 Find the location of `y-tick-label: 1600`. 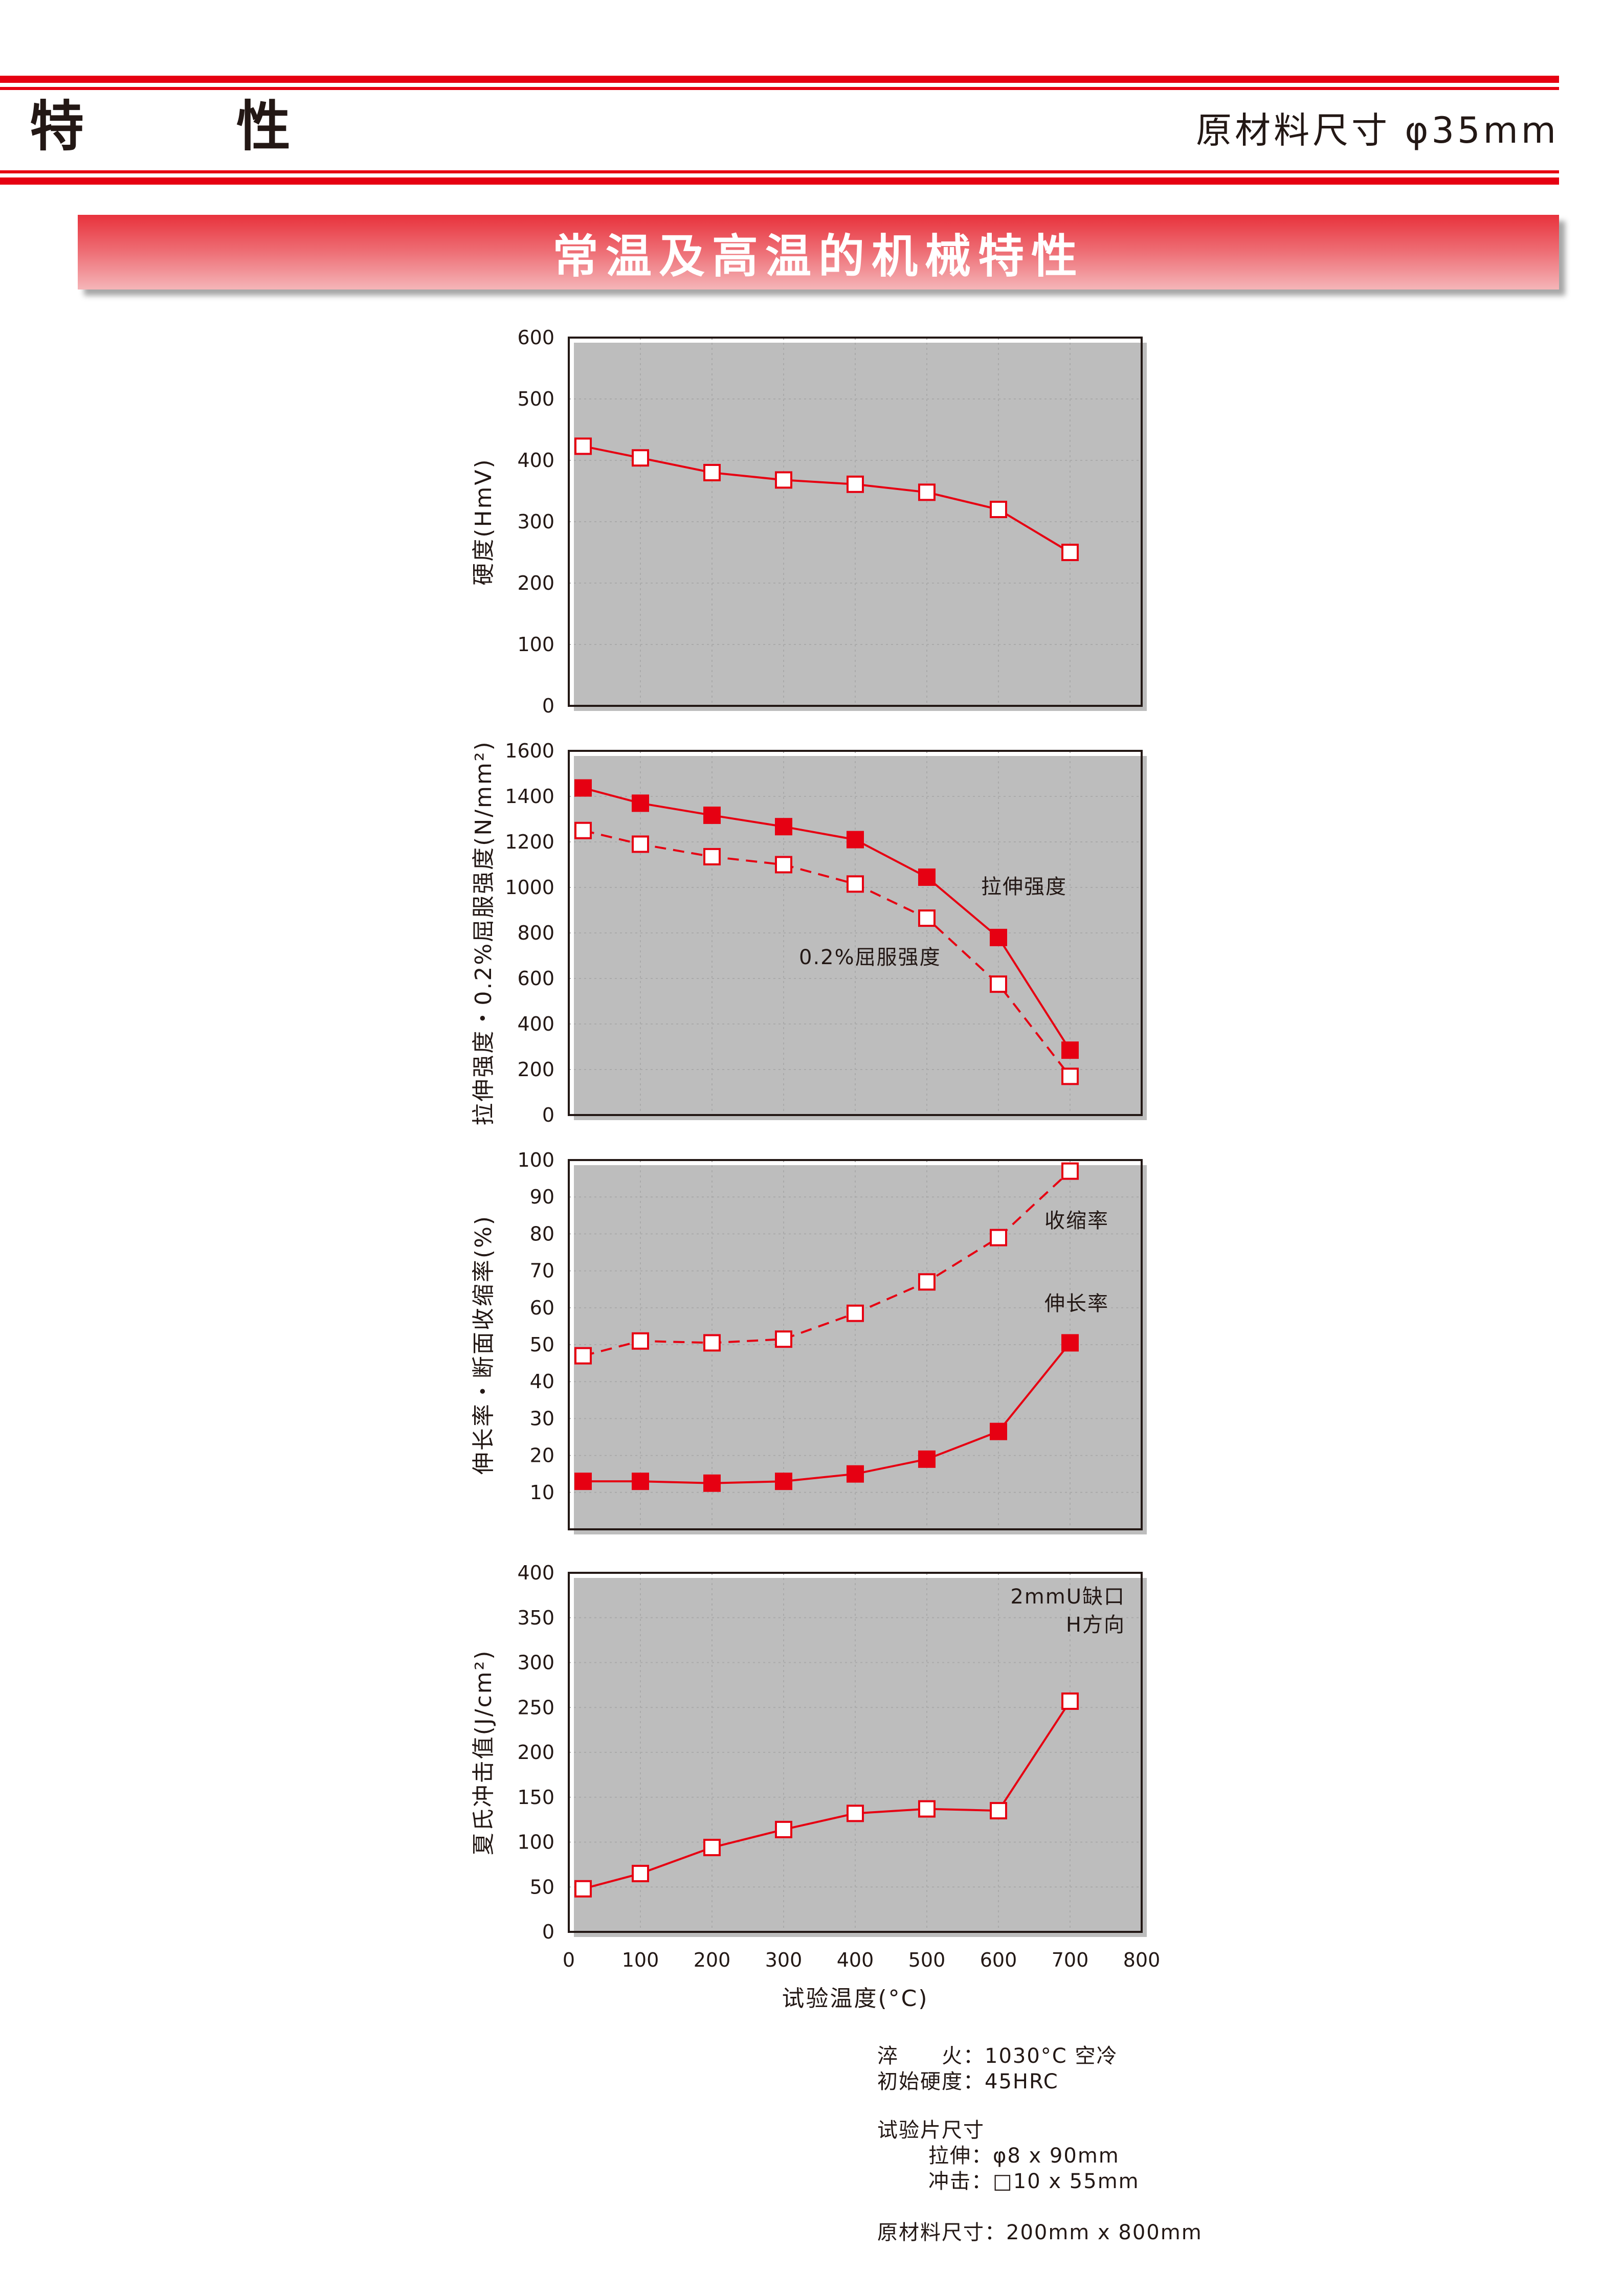

y-tick-label: 1600 is located at coordinates (529, 751).